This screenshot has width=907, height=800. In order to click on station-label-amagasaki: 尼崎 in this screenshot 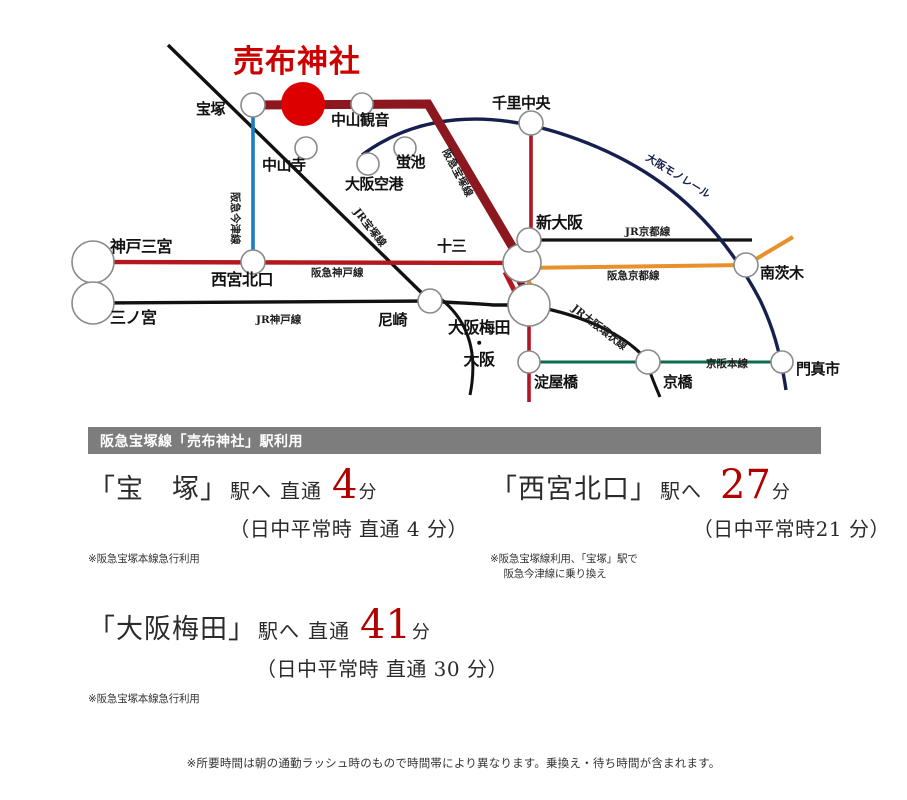, I will do `click(393, 320)`.